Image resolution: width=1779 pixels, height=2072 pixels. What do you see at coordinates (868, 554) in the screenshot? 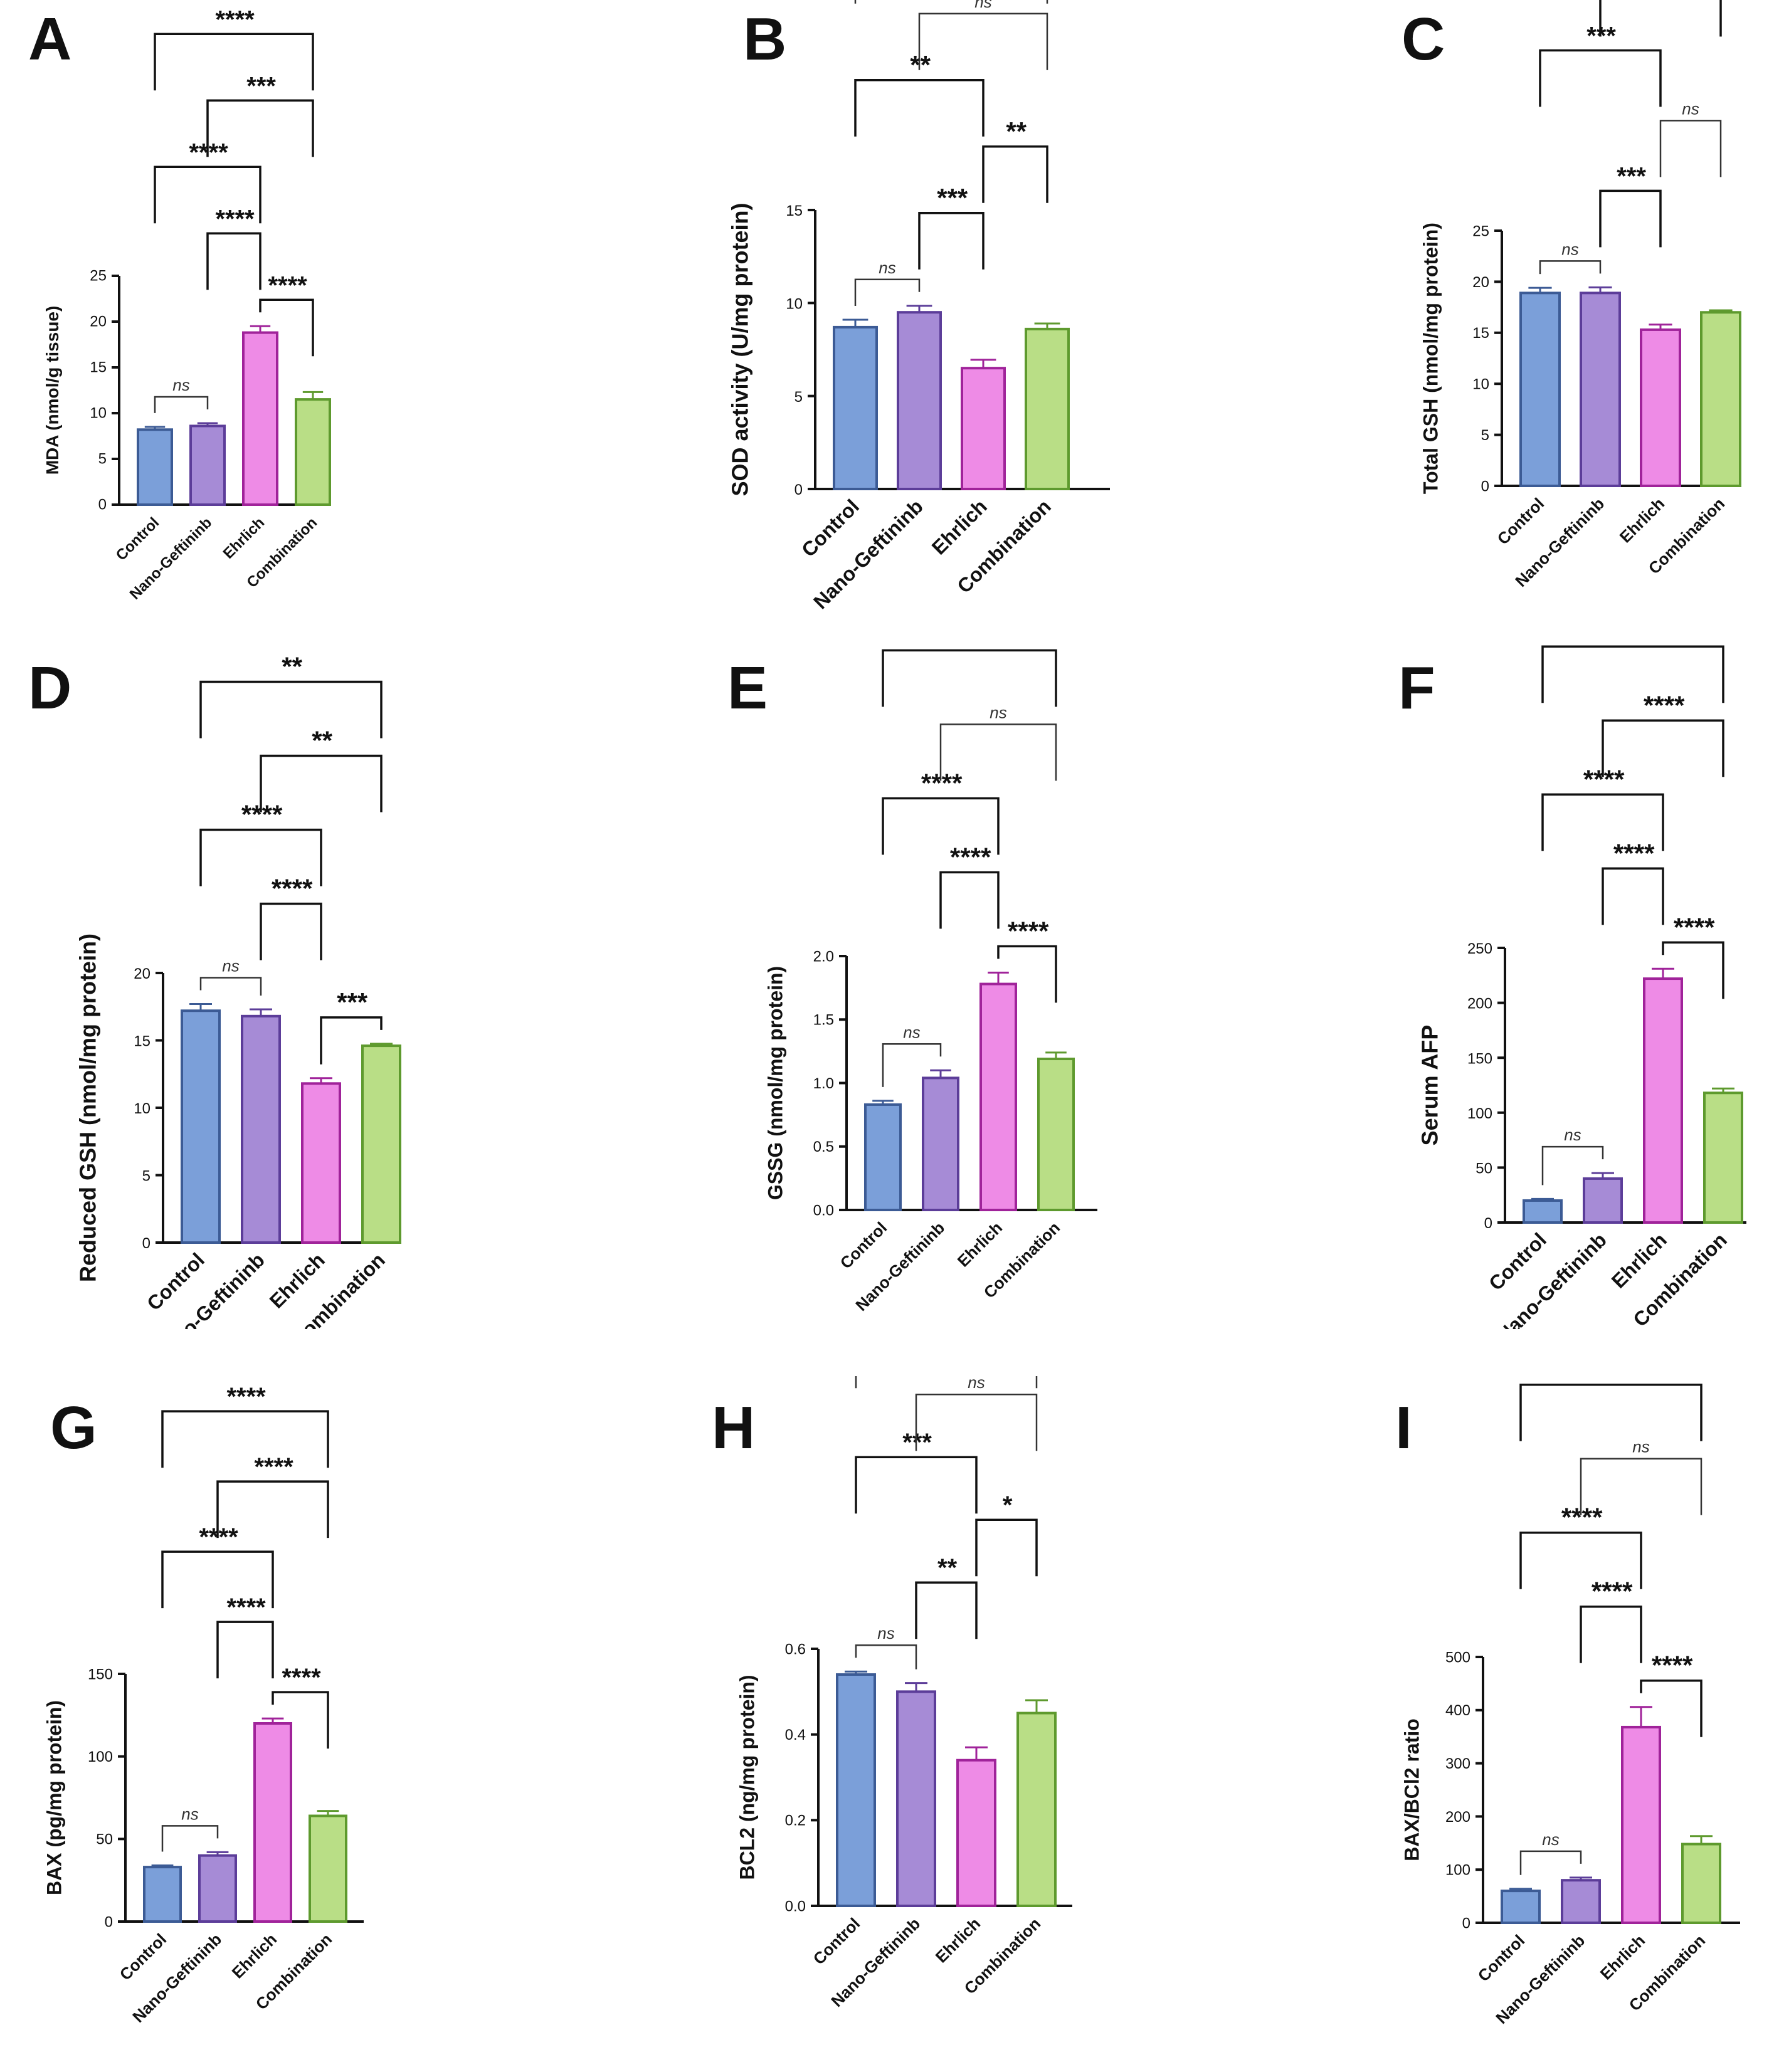
I see `x-tick-label: Nano-Geftininb` at bounding box center [868, 554].